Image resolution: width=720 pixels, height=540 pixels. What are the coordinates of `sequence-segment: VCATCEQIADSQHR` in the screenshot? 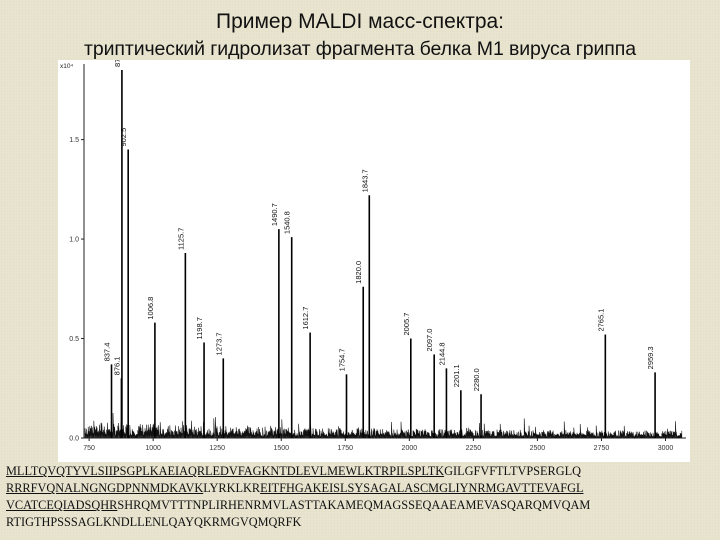 It's located at (62, 505).